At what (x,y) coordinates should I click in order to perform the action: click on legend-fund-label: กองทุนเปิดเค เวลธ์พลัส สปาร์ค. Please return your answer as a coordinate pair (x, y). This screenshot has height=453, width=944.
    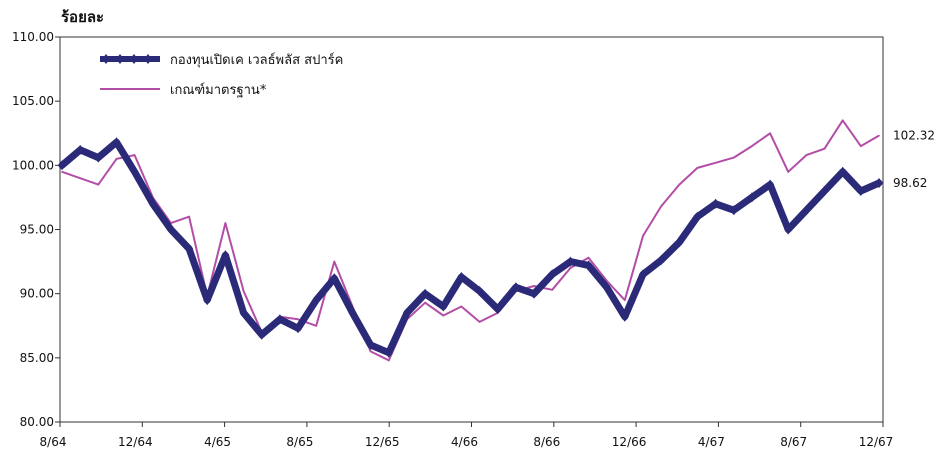
    Looking at the image, I should click on (256, 60).